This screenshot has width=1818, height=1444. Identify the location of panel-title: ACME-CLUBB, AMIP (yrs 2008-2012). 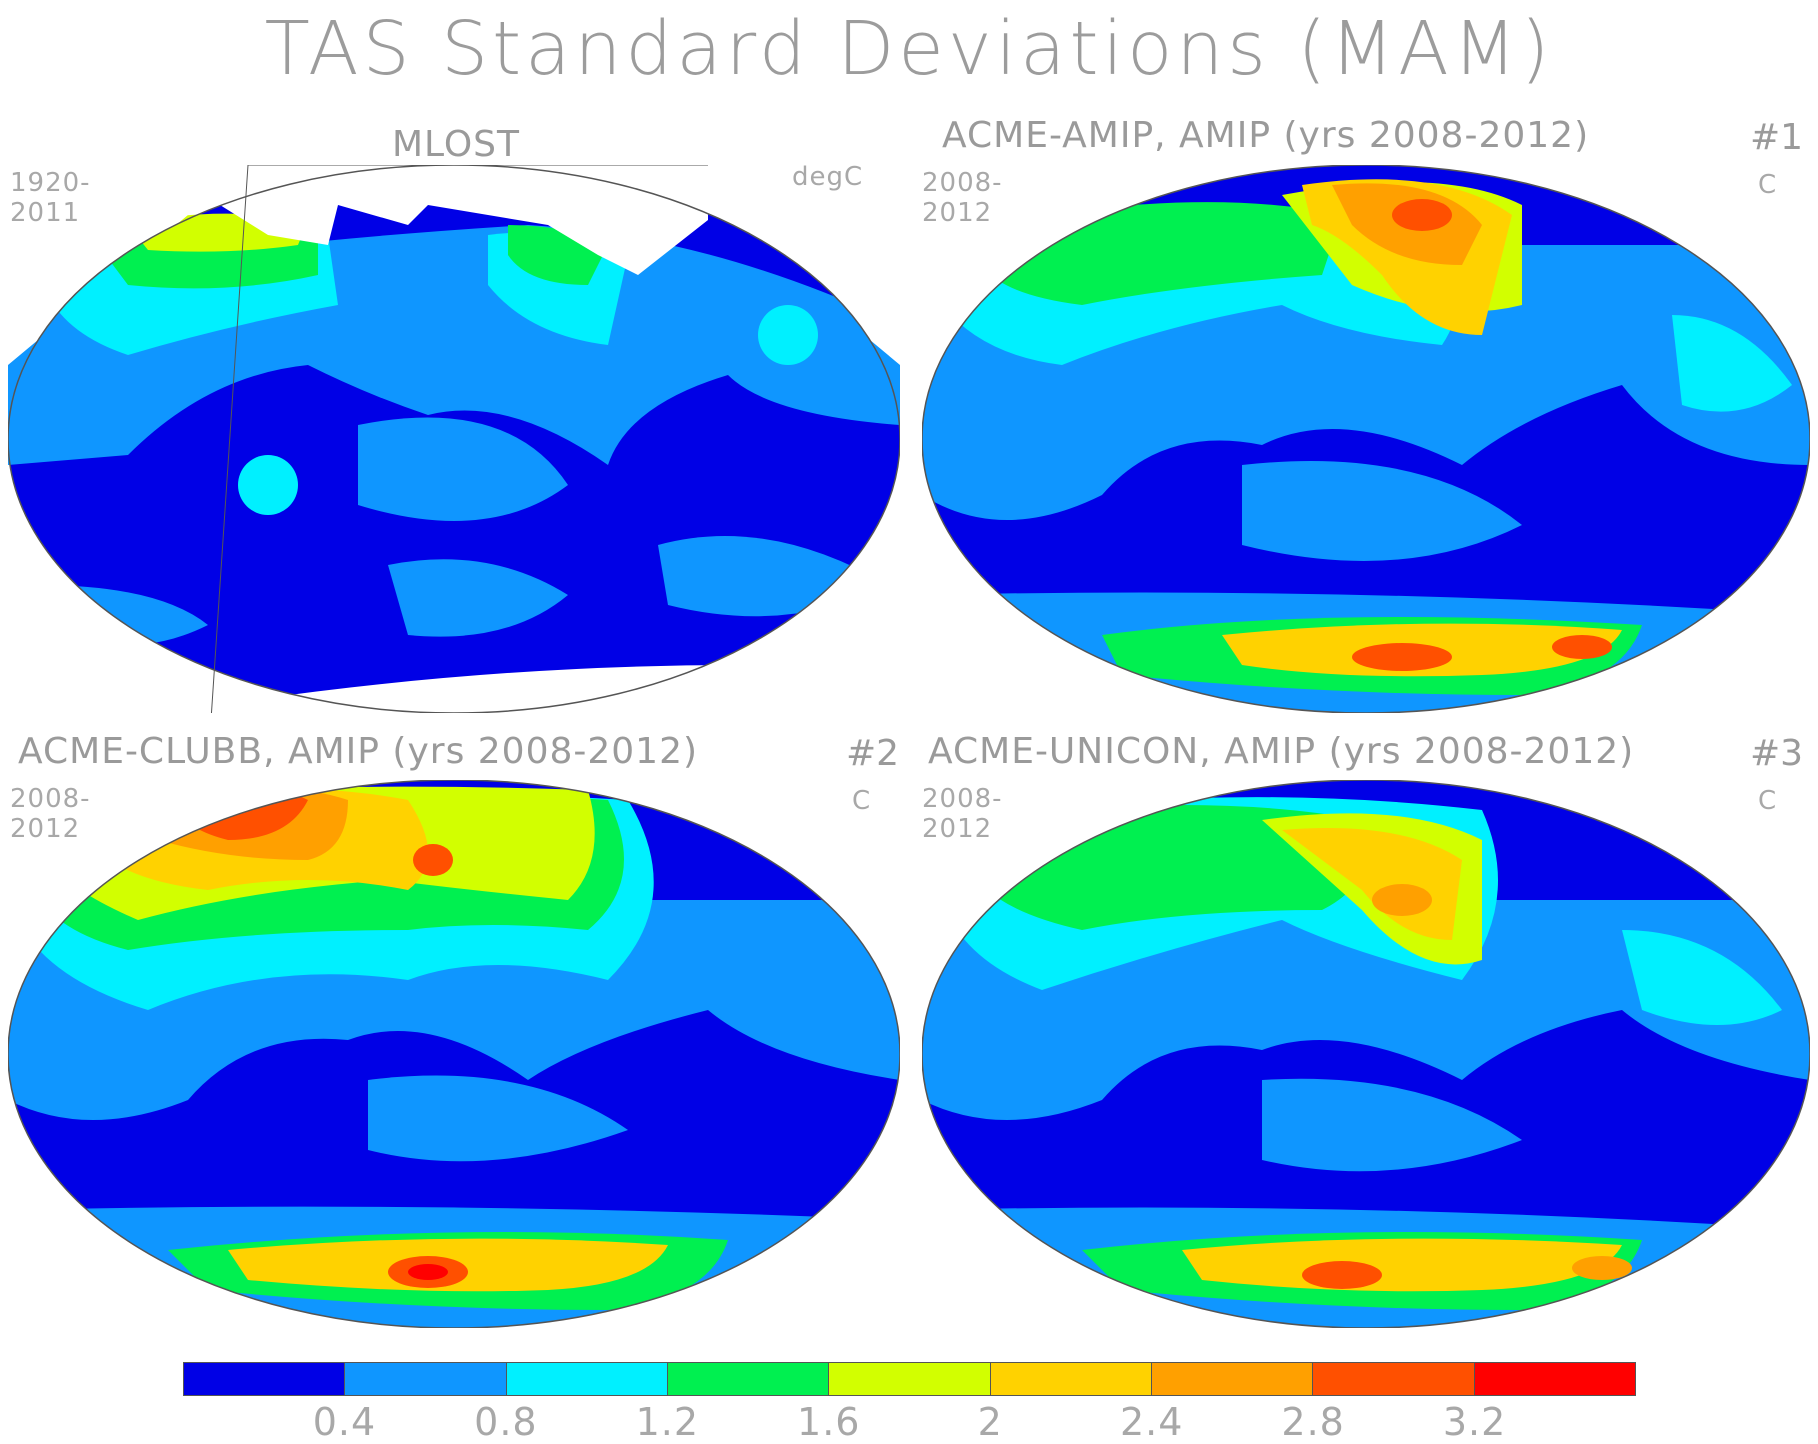
(358, 751).